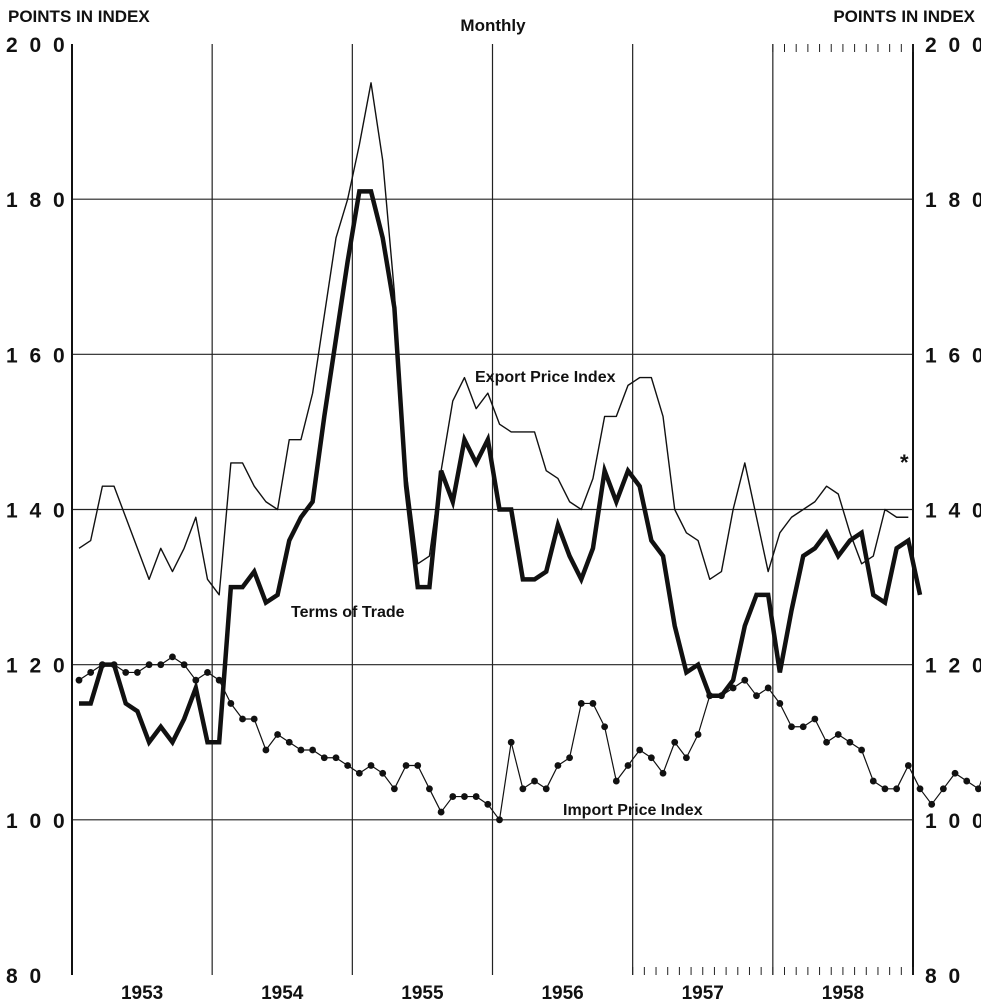  Describe the element at coordinates (545, 377) in the screenshot. I see `export-price-index-label: Export Price Index` at that location.